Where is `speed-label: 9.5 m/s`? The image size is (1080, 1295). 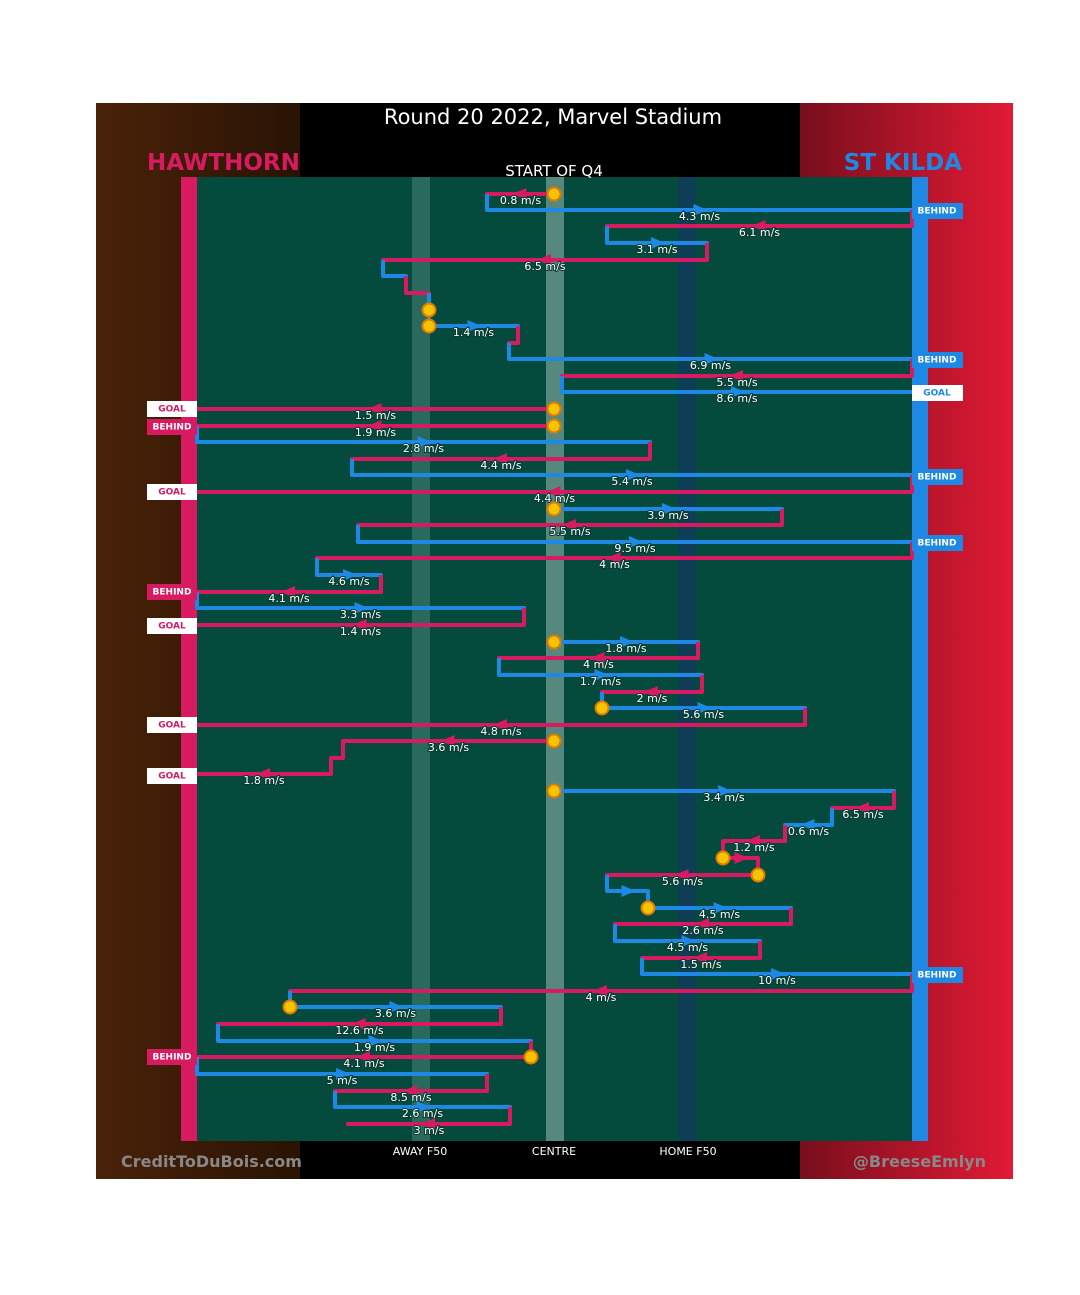
speed-label: 9.5 m/s is located at coordinates (634, 548).